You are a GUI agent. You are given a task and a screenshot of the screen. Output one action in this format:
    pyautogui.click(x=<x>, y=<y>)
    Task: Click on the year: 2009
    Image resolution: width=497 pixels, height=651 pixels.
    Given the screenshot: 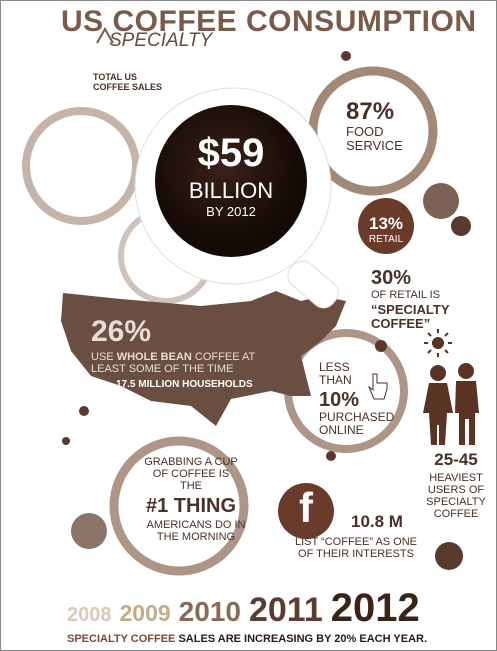 What is the action you would take?
    pyautogui.click(x=145, y=613)
    